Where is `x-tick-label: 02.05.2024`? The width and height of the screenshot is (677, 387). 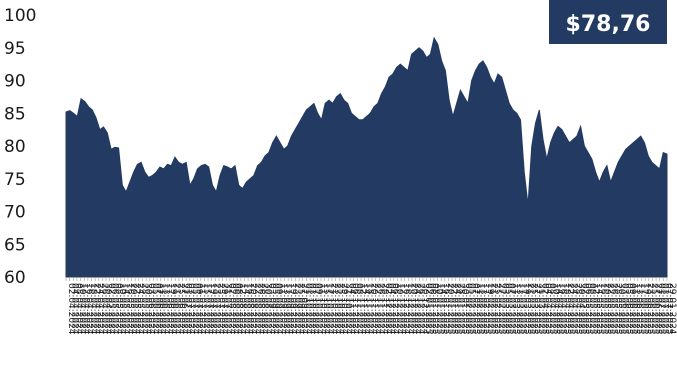 x-tick-label: 02.05.2024 is located at coordinates (111, 309).